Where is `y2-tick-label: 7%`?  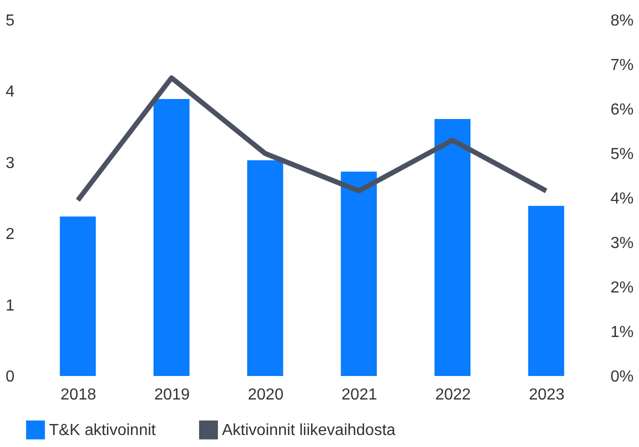
y2-tick-label: 7% is located at coordinates (622, 65).